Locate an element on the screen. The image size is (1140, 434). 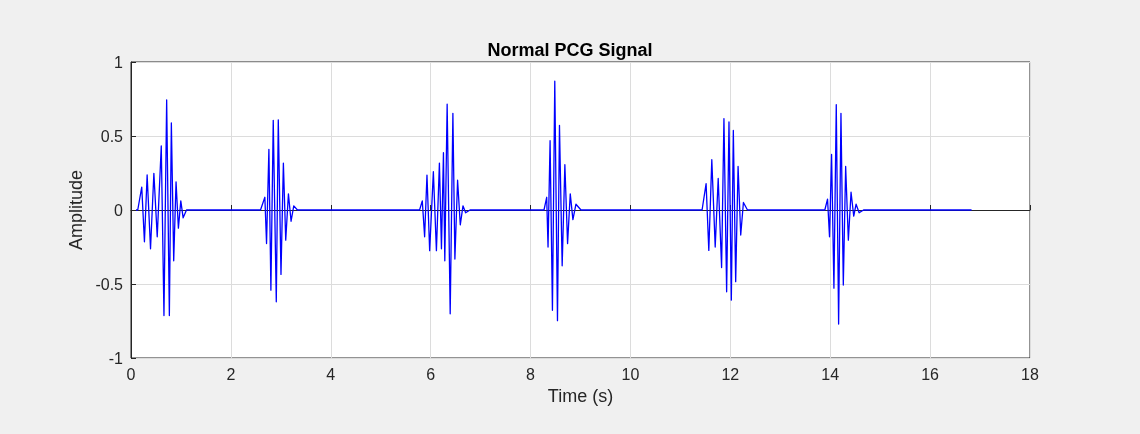
x-axis-title: Time (s) is located at coordinates (580, 395).